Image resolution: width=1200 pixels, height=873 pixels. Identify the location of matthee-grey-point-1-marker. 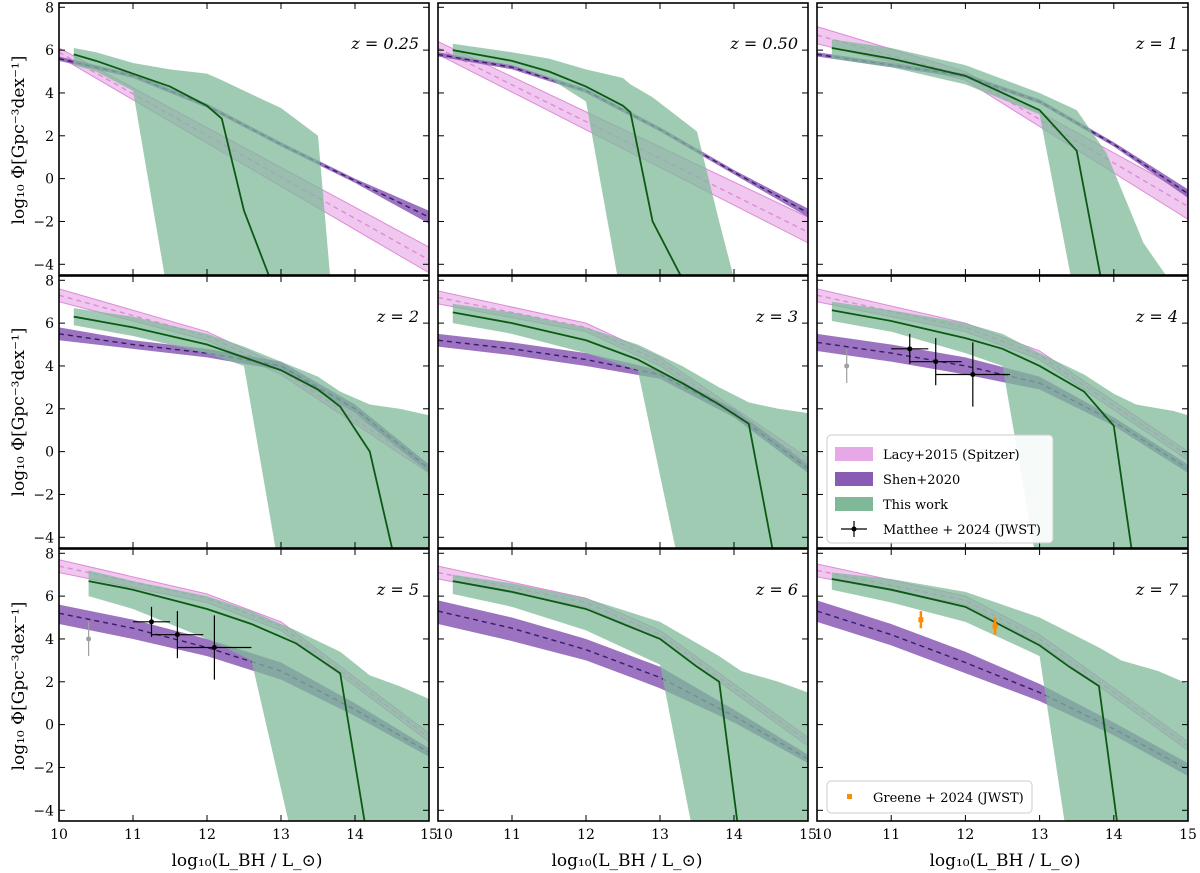
(847, 366).